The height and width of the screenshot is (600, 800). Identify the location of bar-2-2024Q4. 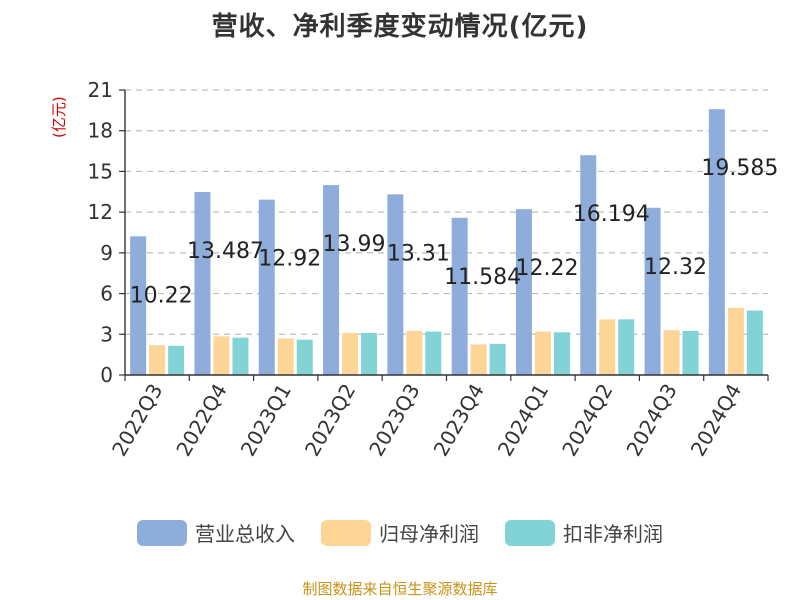
(754, 342).